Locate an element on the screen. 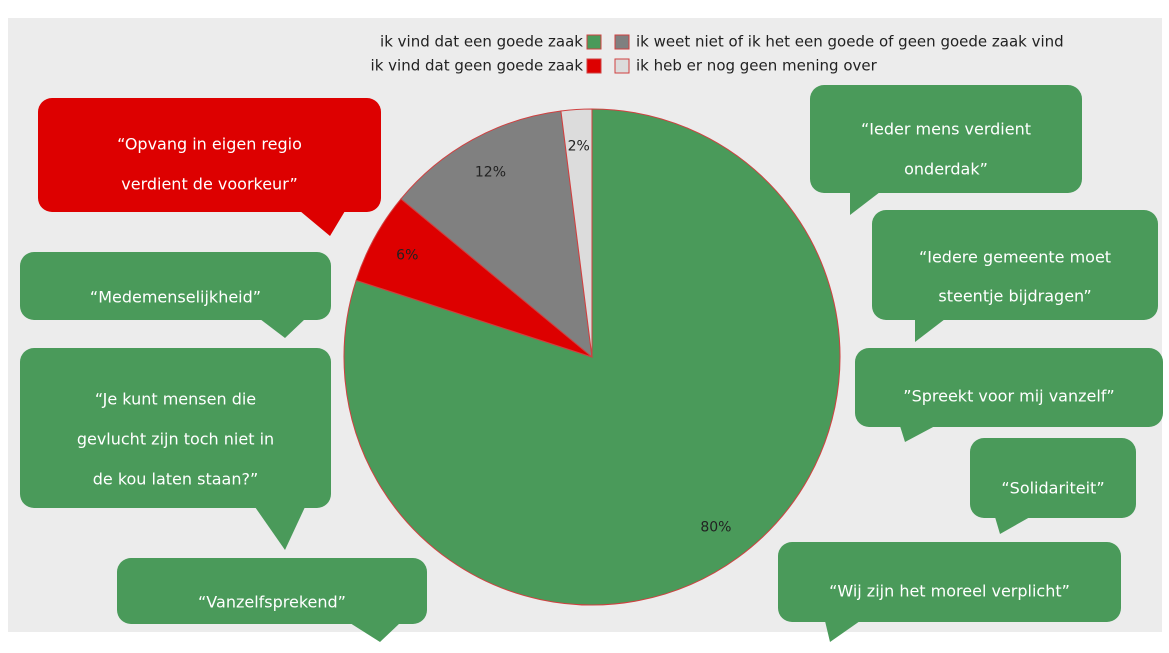  slice-label: 2% is located at coordinates (579, 147).